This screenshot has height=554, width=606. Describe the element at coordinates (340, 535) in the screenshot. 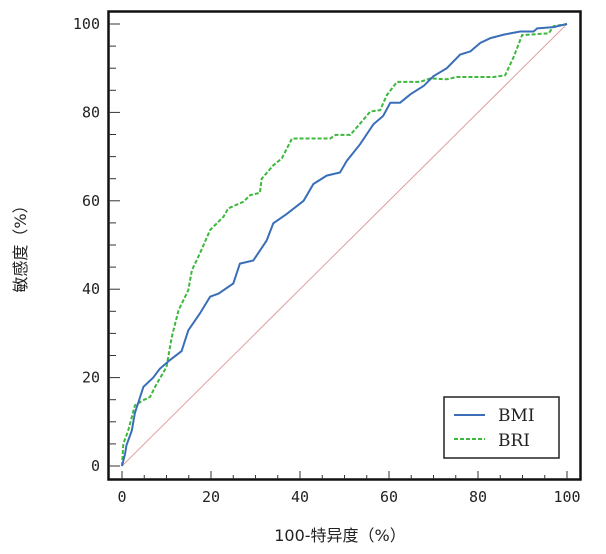

I see `x-axis-label: 100-特异度（%）` at that location.